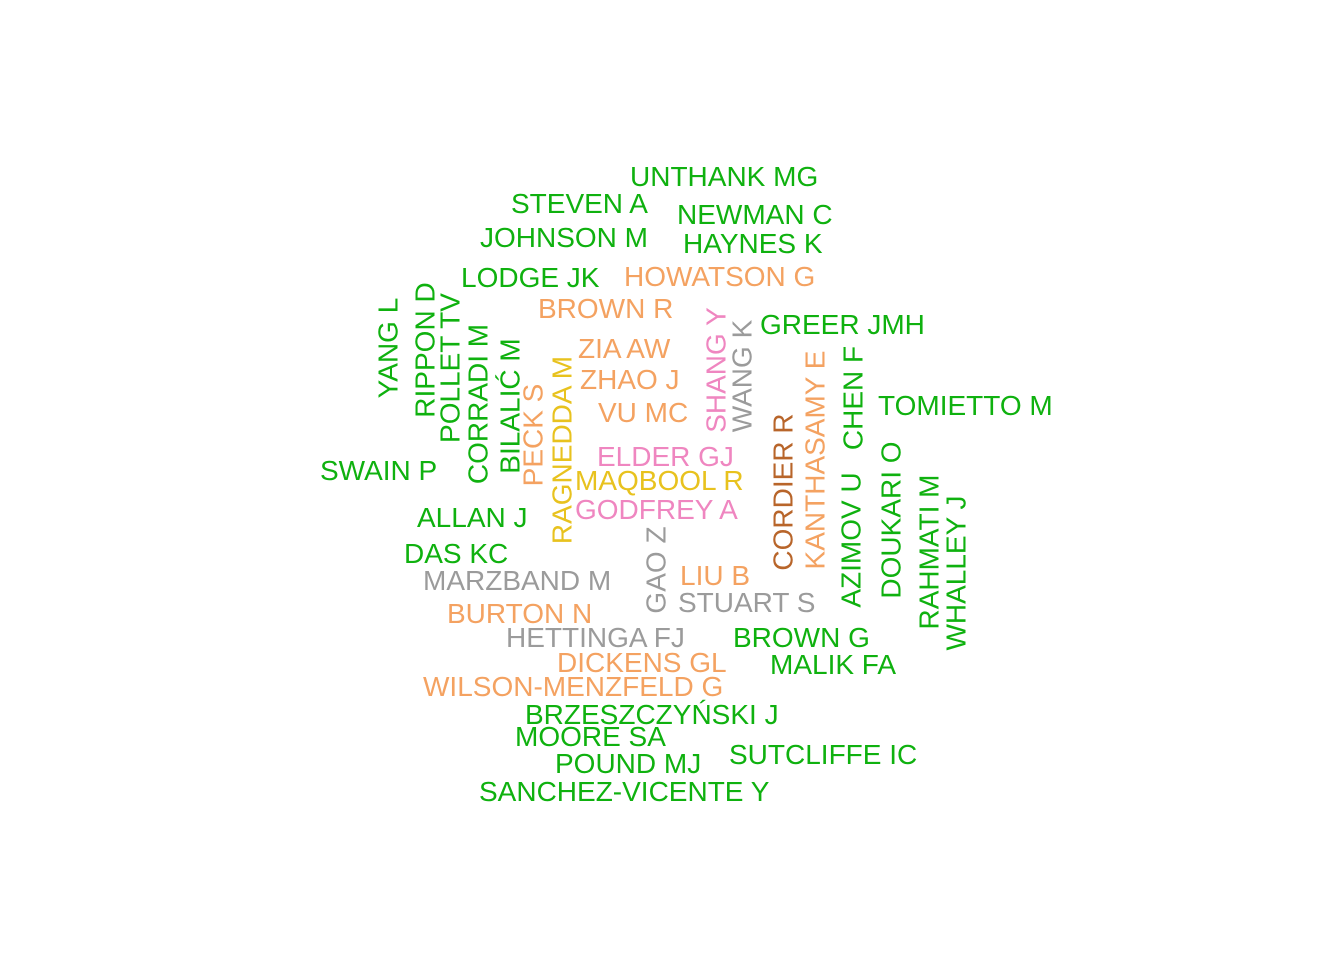 This screenshot has width=1344, height=960. Describe the element at coordinates (590, 736) in the screenshot. I see `word-moore-sa: MOORE SA` at that location.